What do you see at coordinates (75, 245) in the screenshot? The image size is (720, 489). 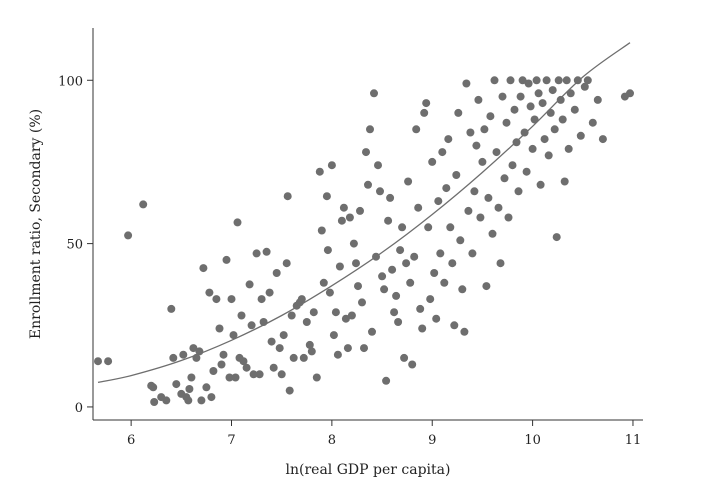 I see `y-ticks: 0 50 100` at bounding box center [75, 245].